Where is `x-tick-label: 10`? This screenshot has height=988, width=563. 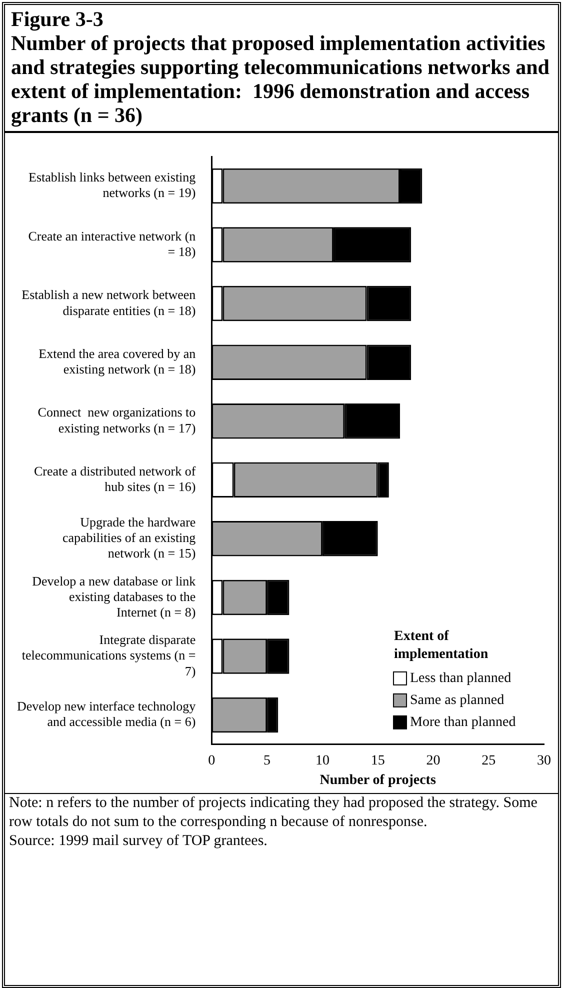
x-tick-label: 10 is located at coordinates (322, 760).